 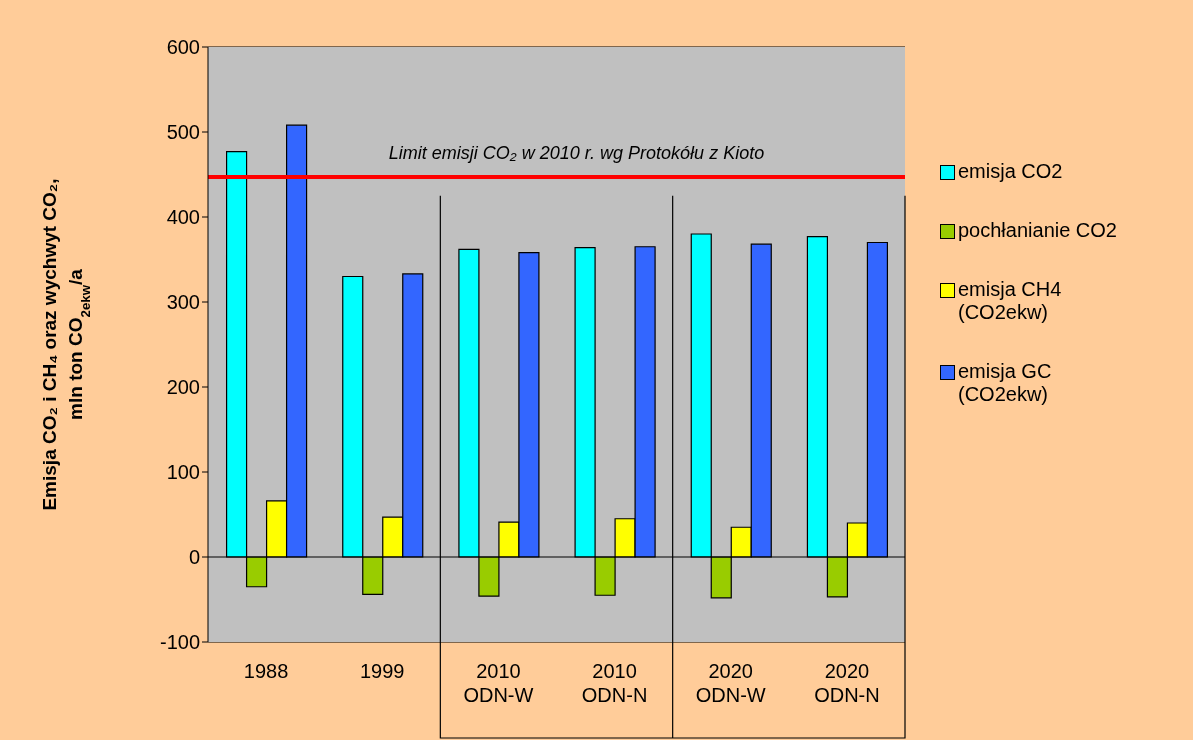 I want to click on y-tick-label: 0, so click(x=194, y=557).